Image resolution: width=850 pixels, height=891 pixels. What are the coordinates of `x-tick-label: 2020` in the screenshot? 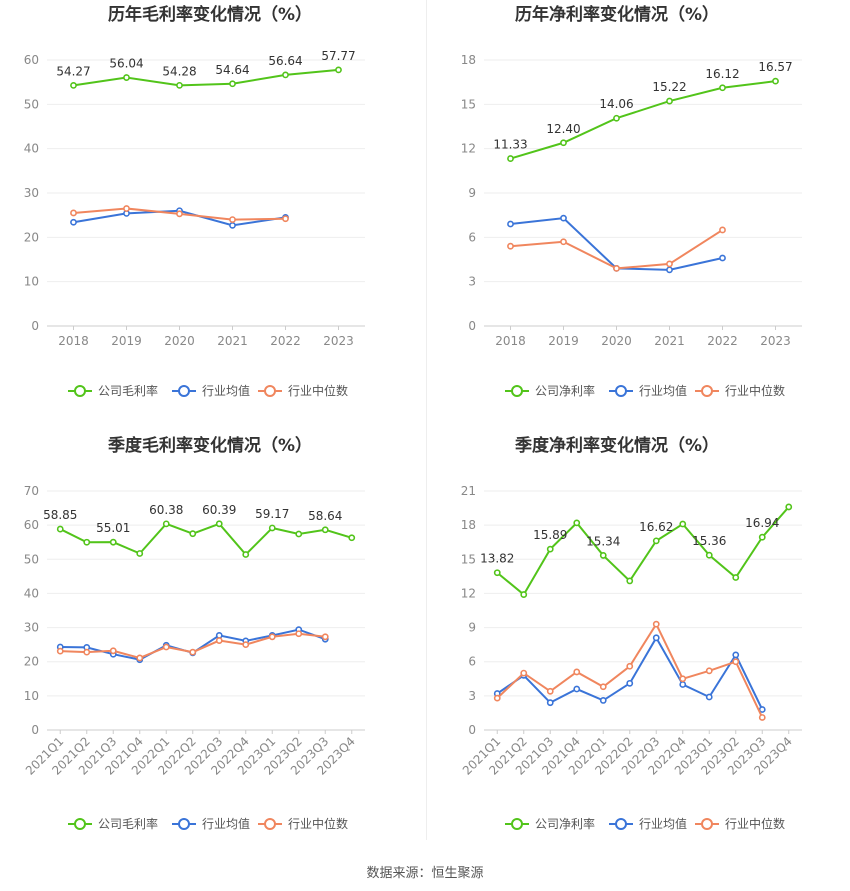 It's located at (179, 341).